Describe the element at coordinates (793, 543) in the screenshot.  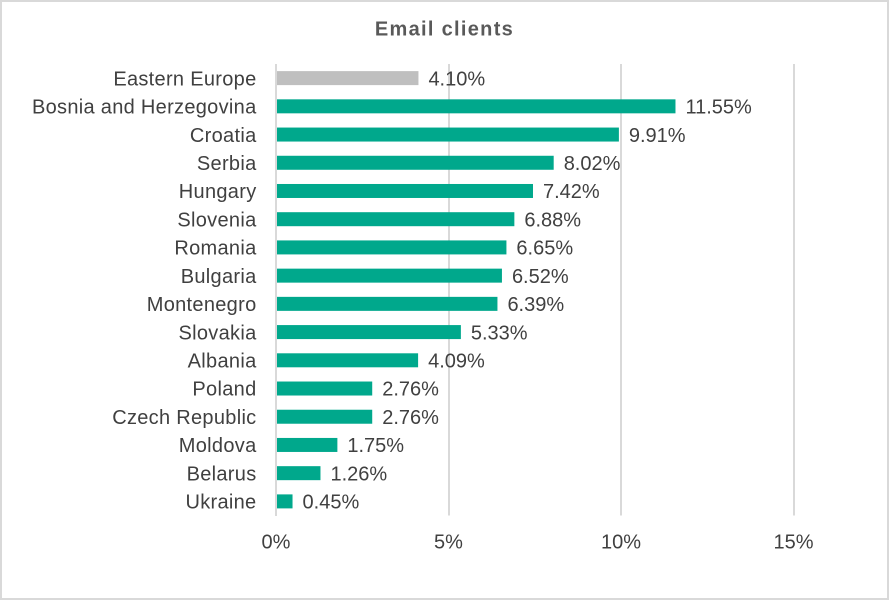
I see `svg-text: 15%` at that location.